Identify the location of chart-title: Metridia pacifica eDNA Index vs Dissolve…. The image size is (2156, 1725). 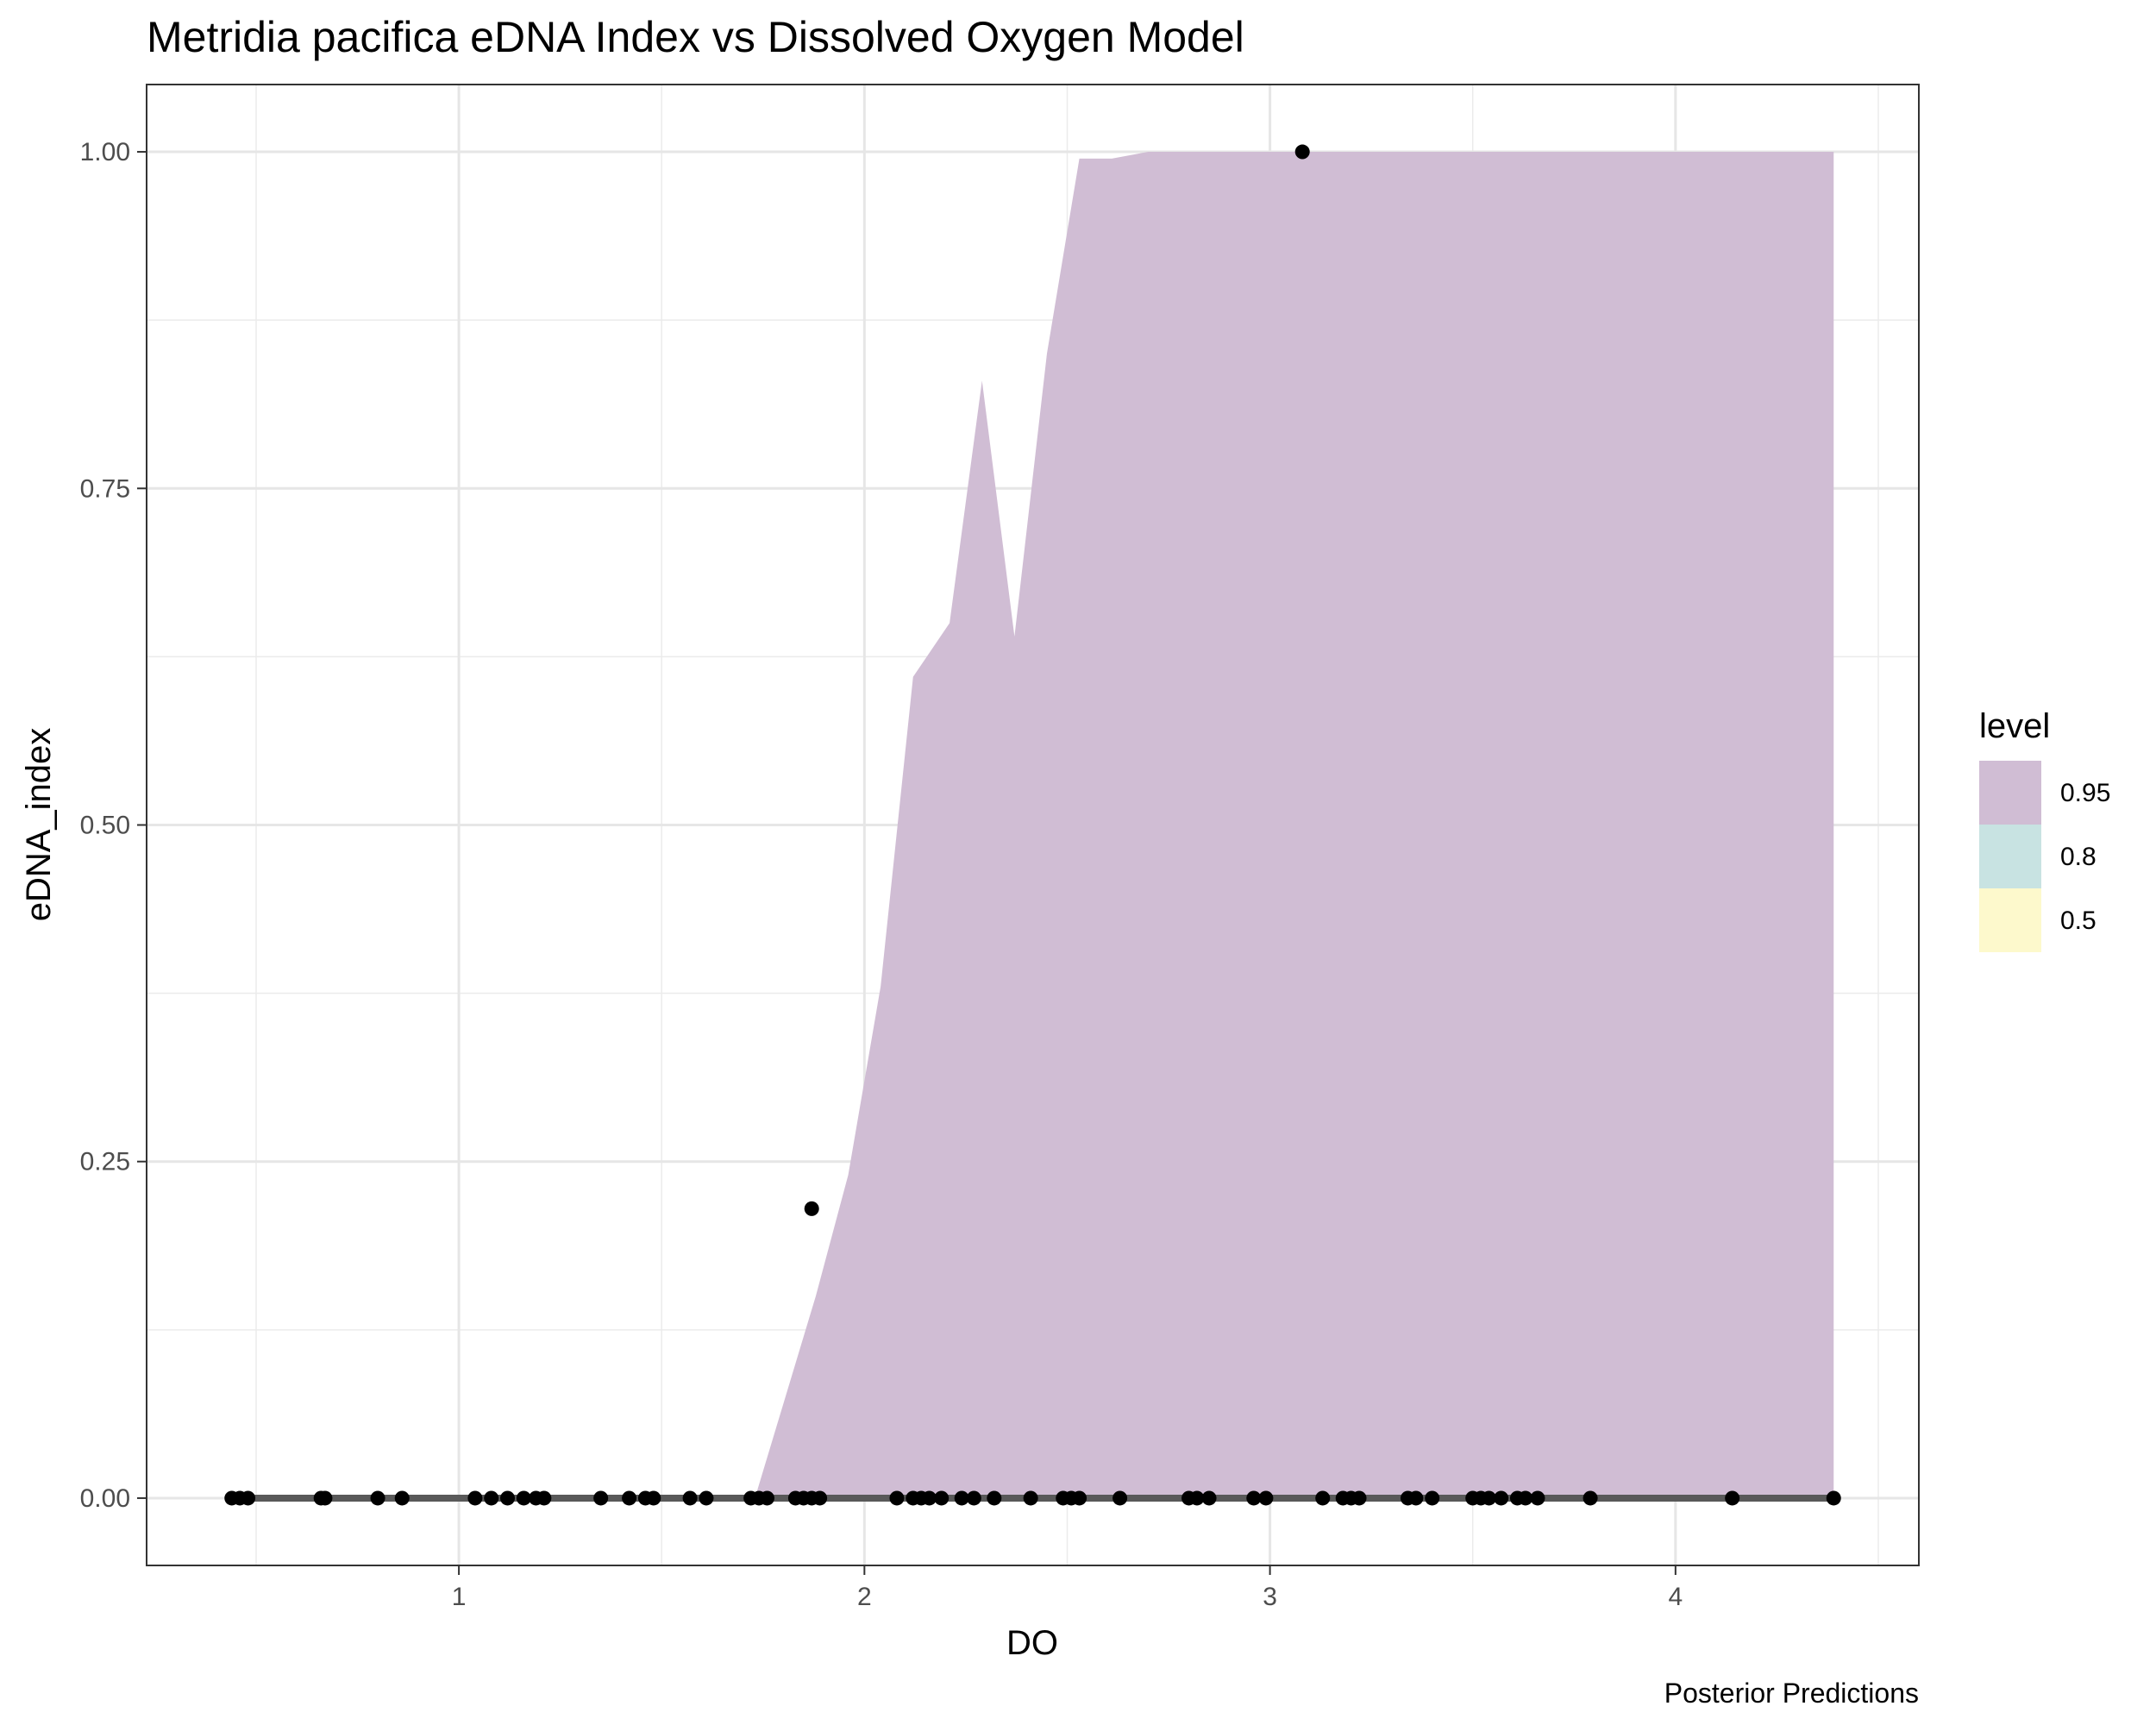
(695, 37).